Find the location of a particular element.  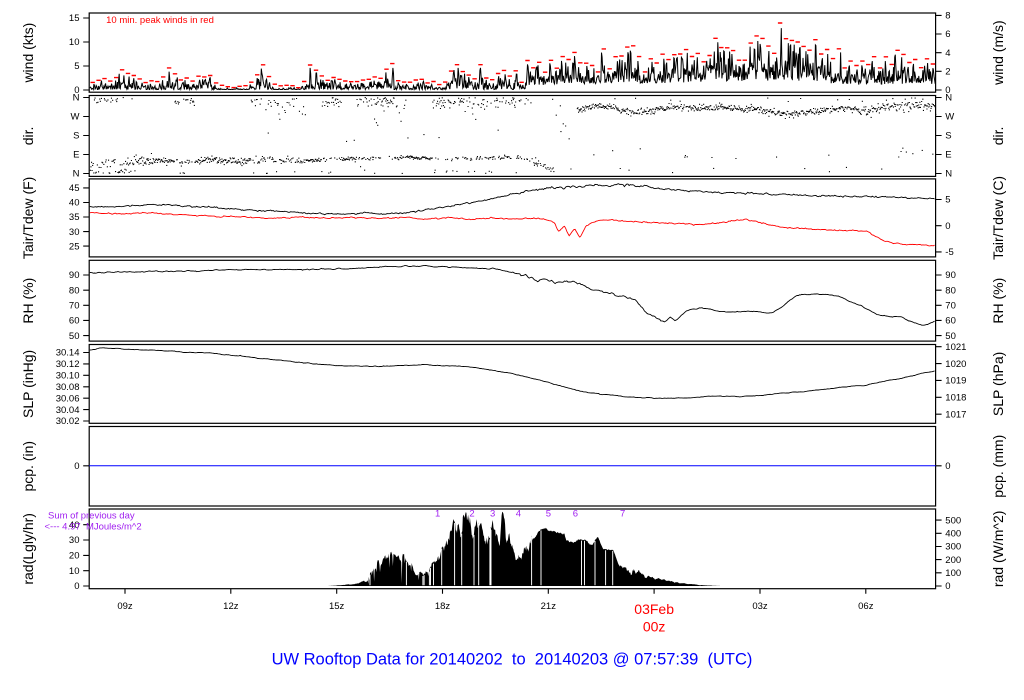

svg-text: 8 is located at coordinates (947, 16).